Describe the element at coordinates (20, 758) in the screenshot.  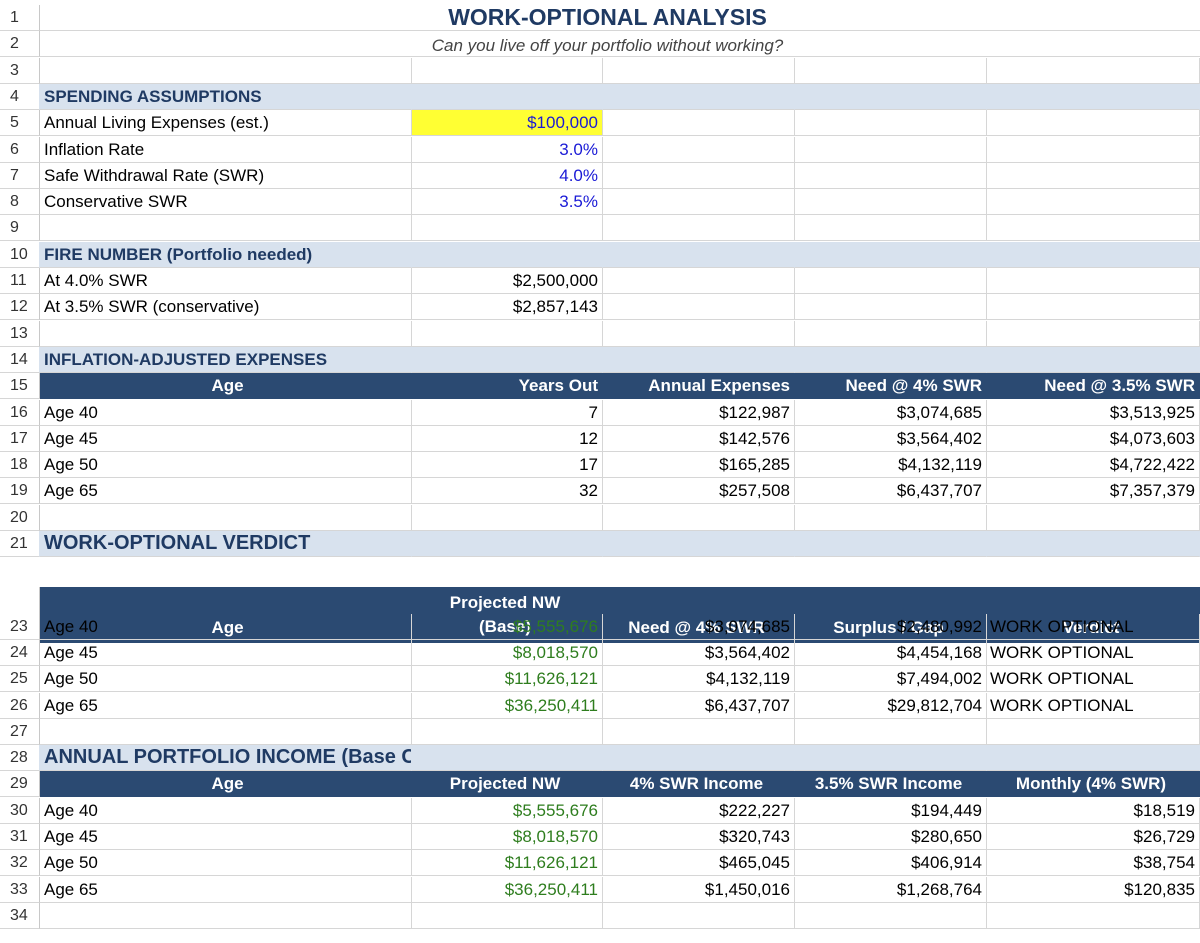
I see `row-number: 28` at that location.